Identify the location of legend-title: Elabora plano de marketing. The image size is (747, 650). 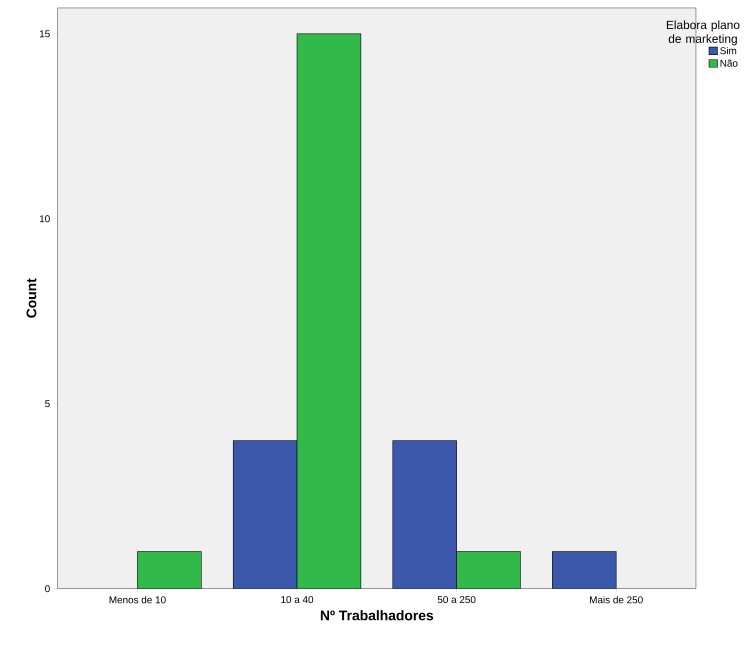
(703, 33).